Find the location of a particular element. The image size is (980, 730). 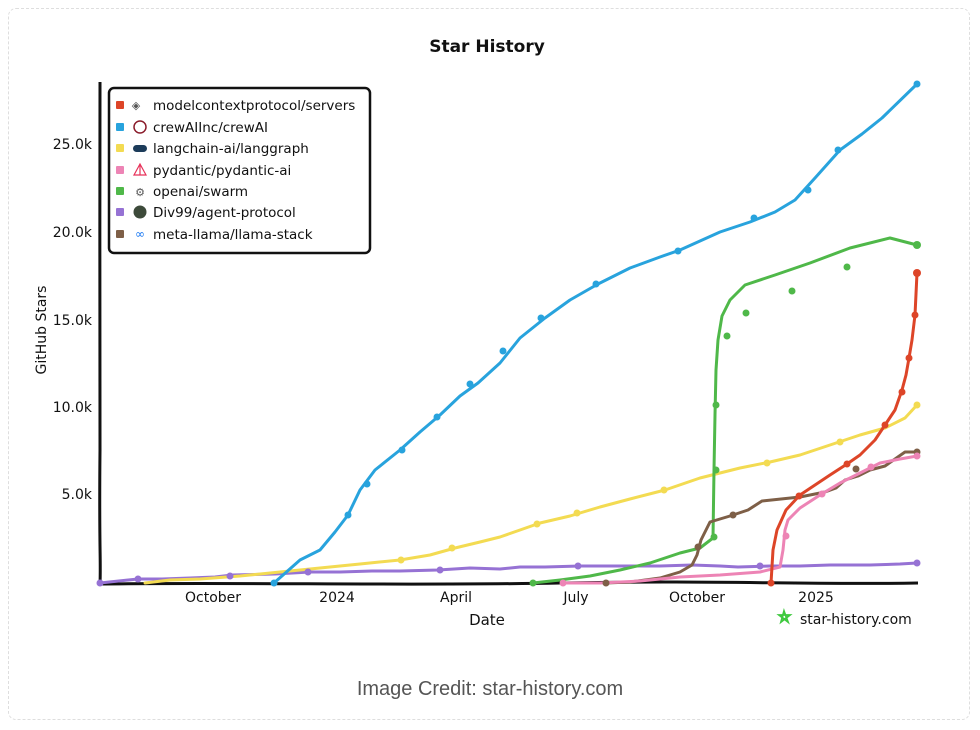

openai-icon: ⚙ is located at coordinates (140, 192).